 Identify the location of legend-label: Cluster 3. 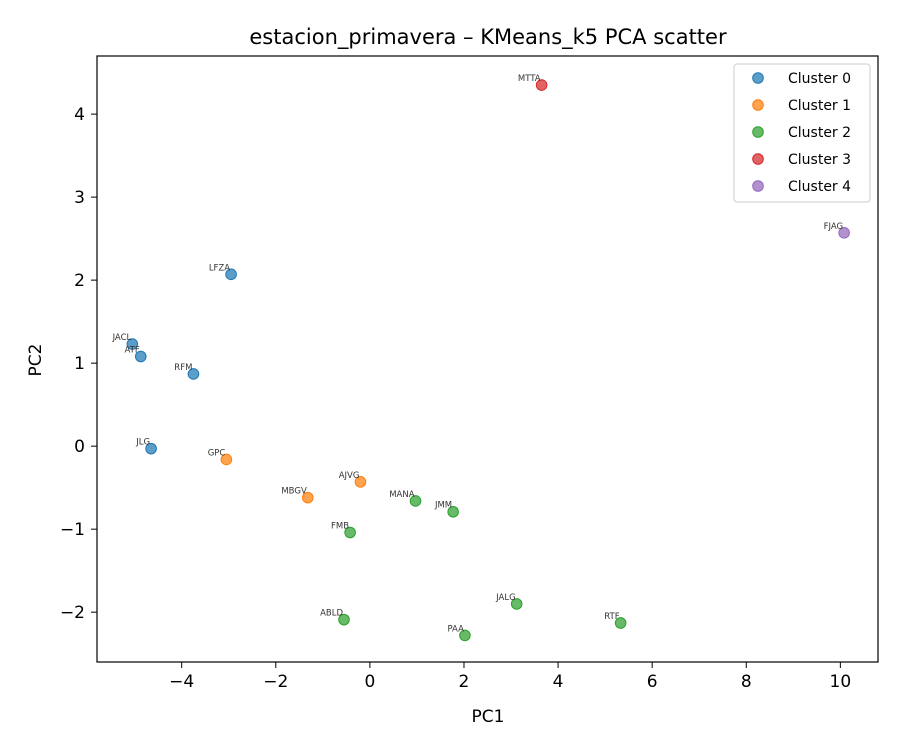
(819, 160).